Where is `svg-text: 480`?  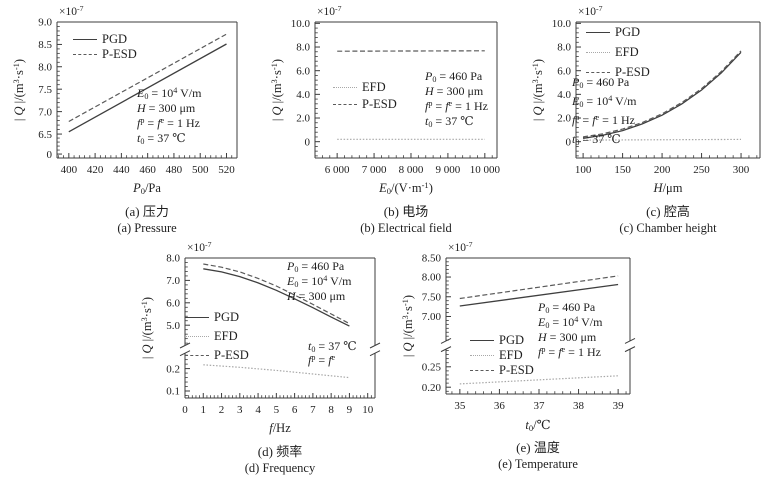 svg-text: 480 is located at coordinates (174, 170).